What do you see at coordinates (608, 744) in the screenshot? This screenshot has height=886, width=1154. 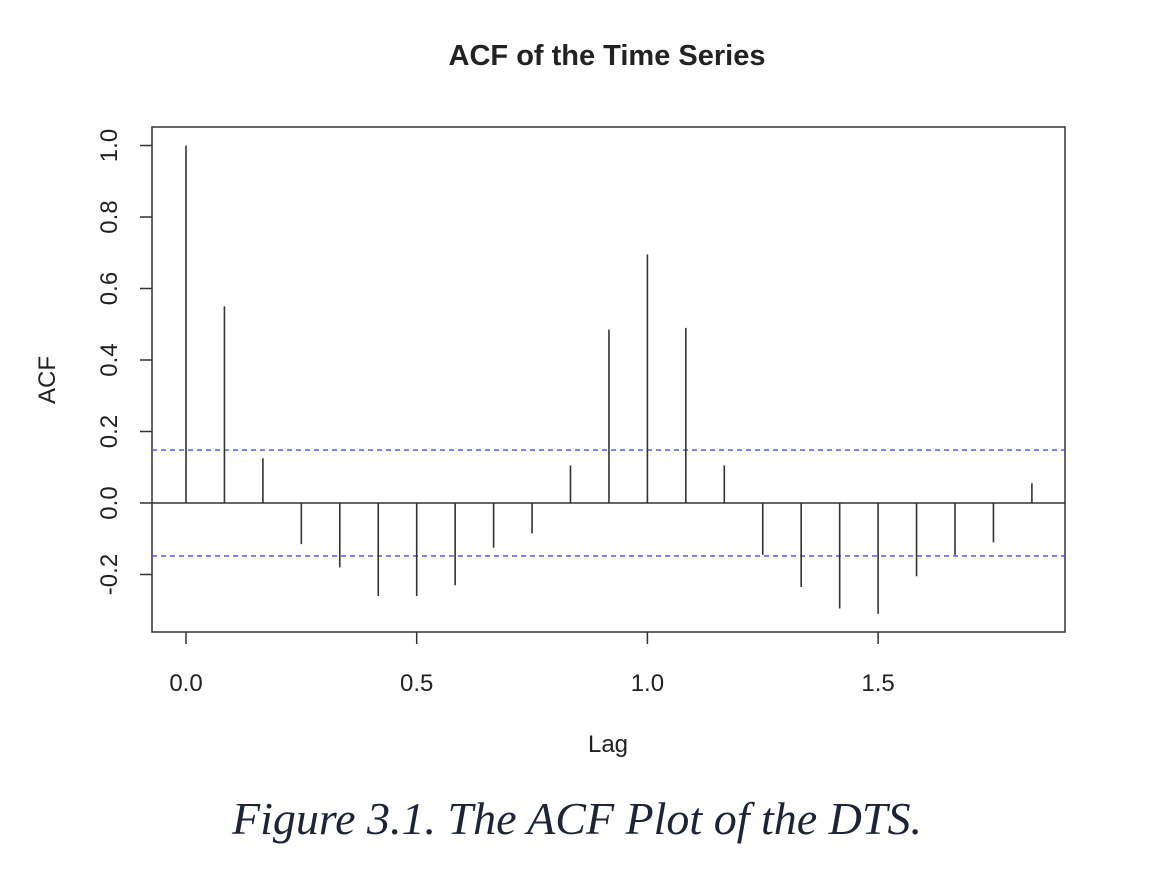 I see `x-axis-label: Lag` at bounding box center [608, 744].